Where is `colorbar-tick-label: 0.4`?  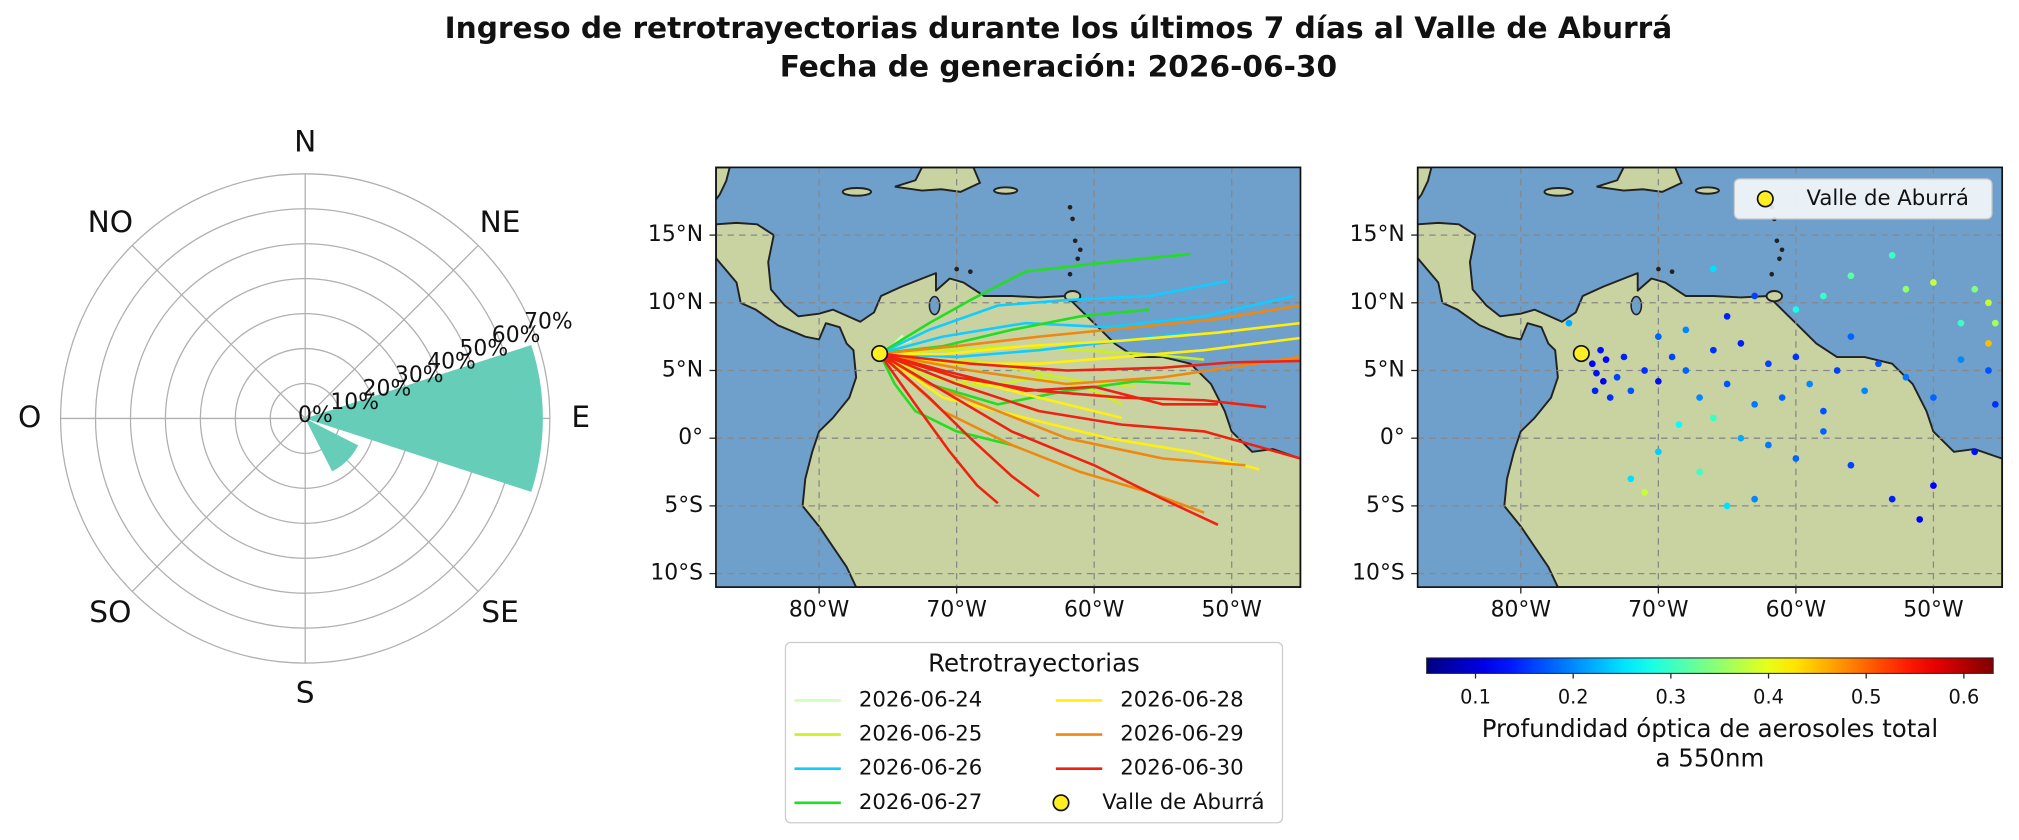
colorbar-tick-label: 0.4 is located at coordinates (1768, 696).